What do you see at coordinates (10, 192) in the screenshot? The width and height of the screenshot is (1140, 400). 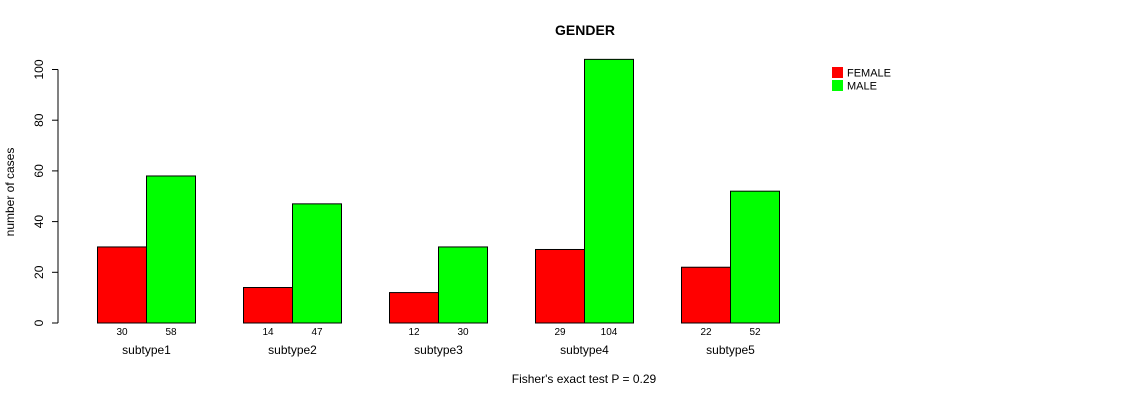 I see `y-axis-label: number of cases` at bounding box center [10, 192].